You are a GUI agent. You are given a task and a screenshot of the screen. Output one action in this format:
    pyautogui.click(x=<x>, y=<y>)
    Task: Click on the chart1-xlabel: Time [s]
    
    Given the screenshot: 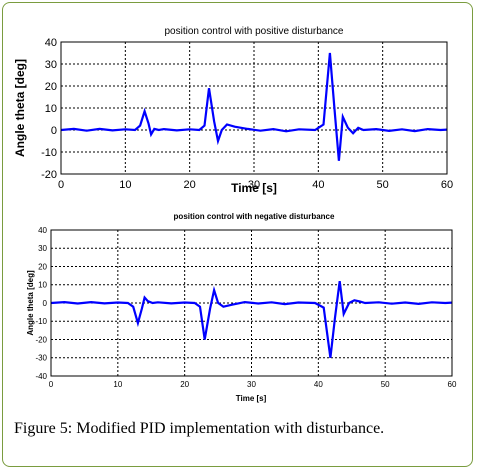 What is the action you would take?
    pyautogui.click(x=254, y=188)
    